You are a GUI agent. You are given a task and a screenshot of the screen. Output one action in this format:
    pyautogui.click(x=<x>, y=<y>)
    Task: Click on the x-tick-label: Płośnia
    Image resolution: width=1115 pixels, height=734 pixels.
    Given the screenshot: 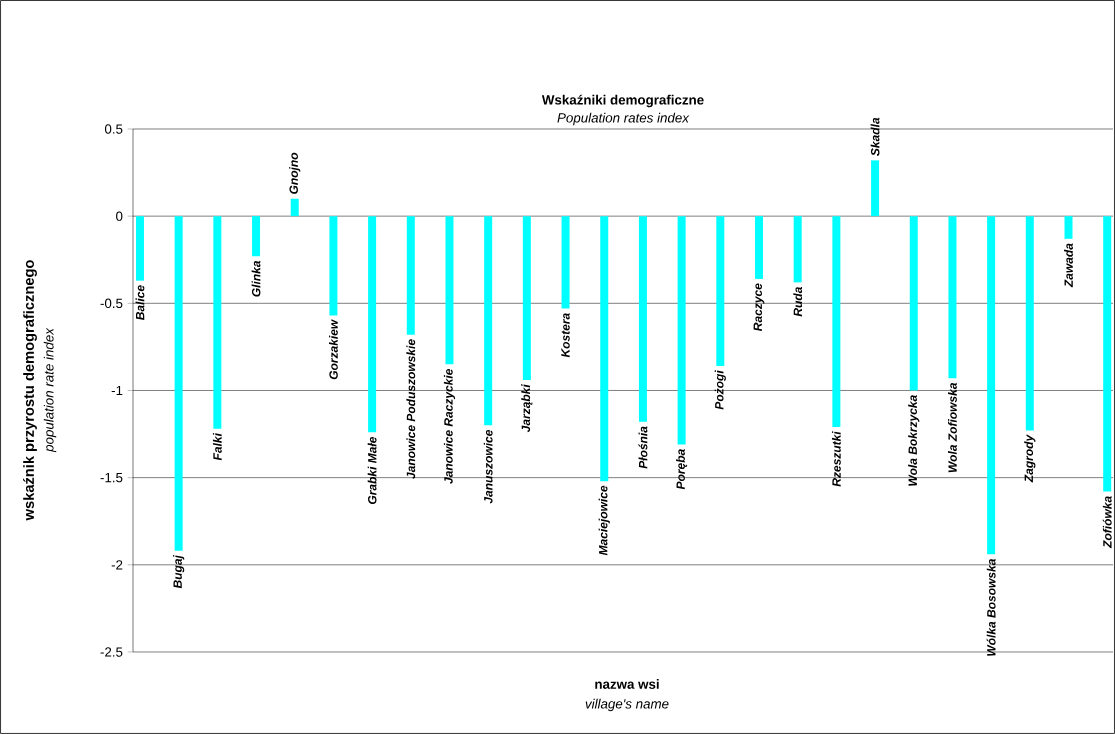 What is the action you would take?
    pyautogui.click(x=643, y=447)
    